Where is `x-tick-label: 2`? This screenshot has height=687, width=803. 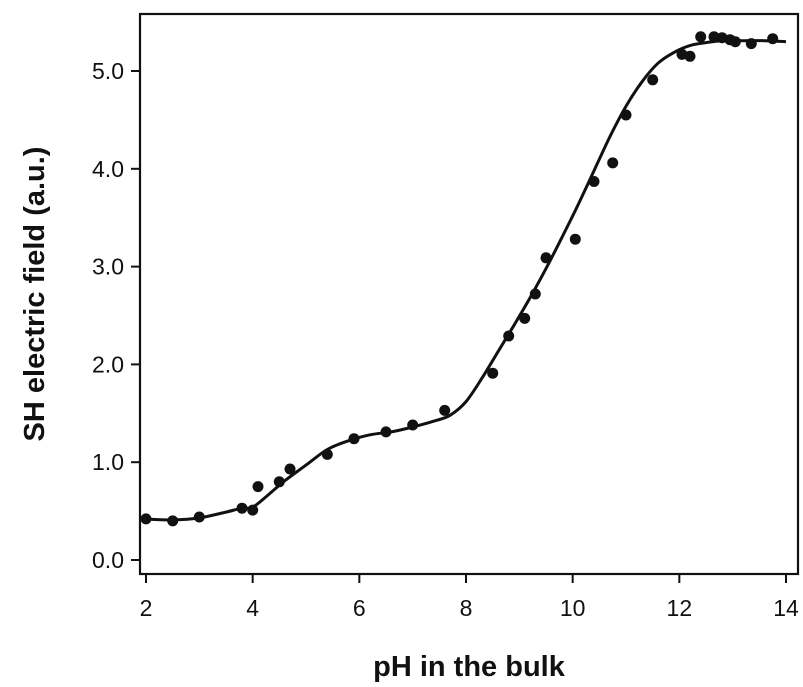 x-tick-label: 2 is located at coordinates (146, 608).